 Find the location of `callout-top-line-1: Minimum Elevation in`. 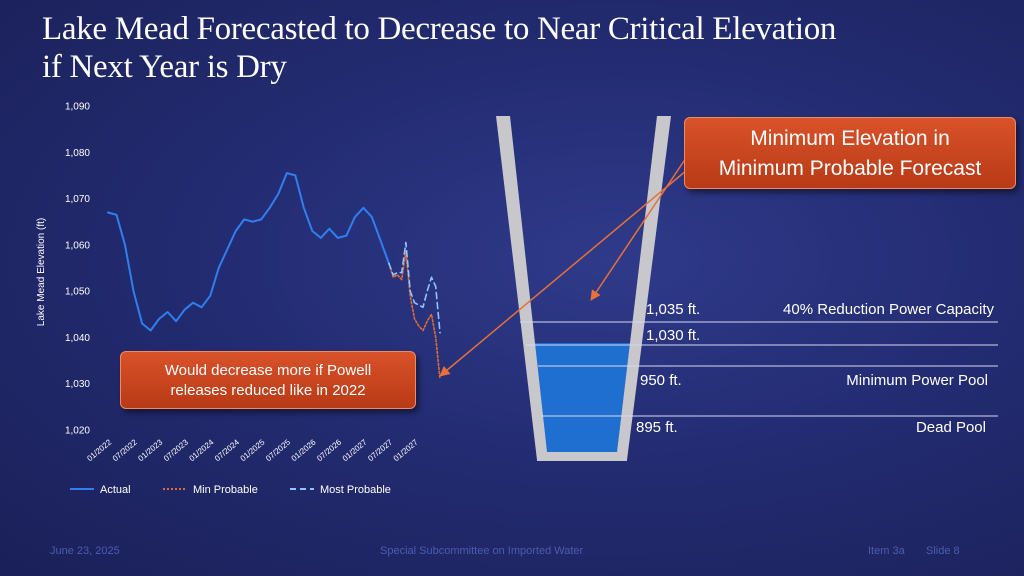

callout-top-line-1: Minimum Elevation in is located at coordinates (850, 138).